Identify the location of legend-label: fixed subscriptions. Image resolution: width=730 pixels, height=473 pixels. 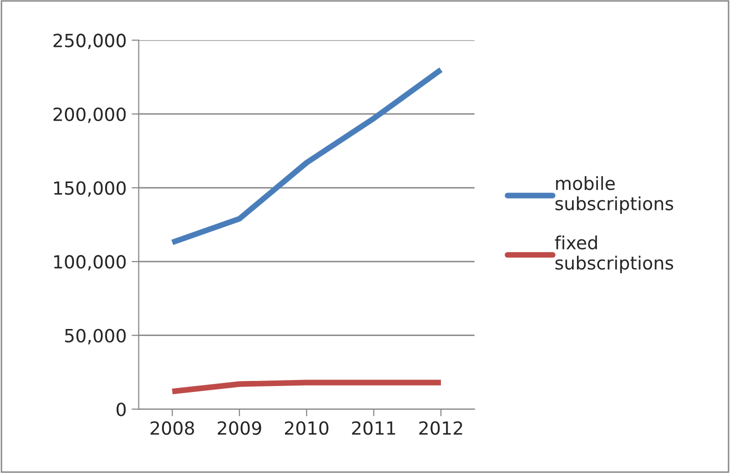
(614, 255).